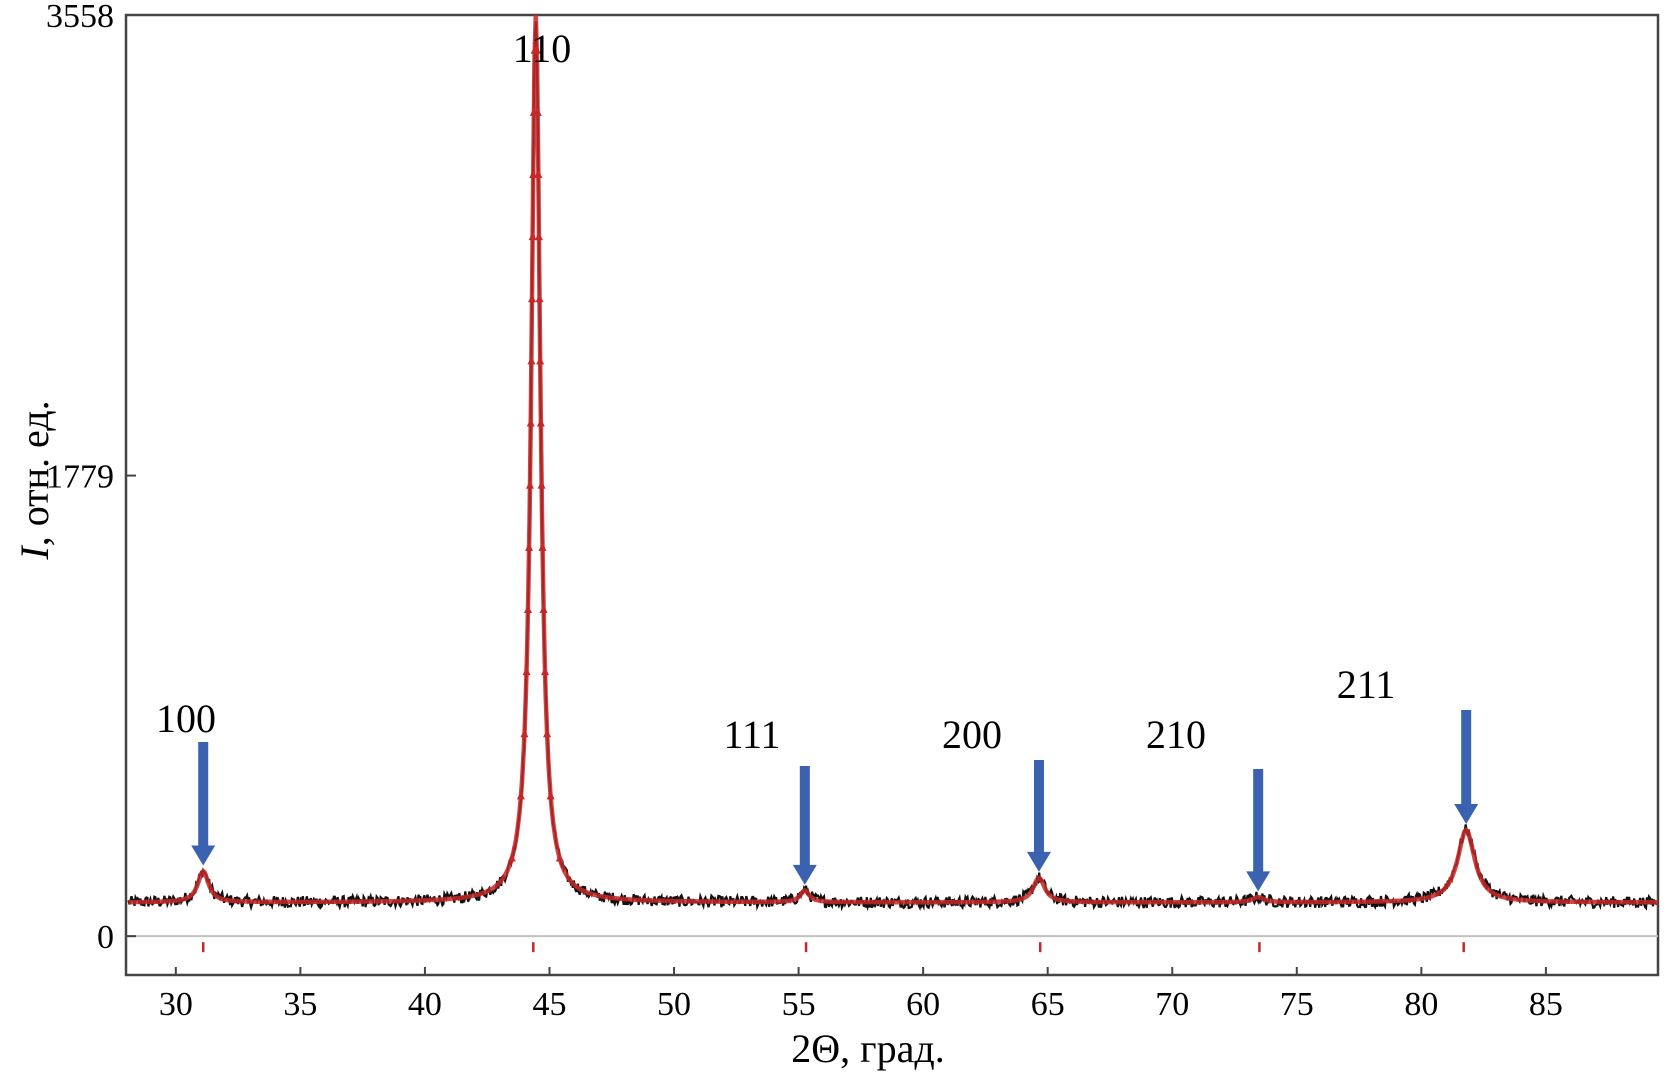 Image resolution: width=1667 pixels, height=1086 pixels. What do you see at coordinates (972, 734) in the screenshot?
I see `peak-label-200: 200` at bounding box center [972, 734].